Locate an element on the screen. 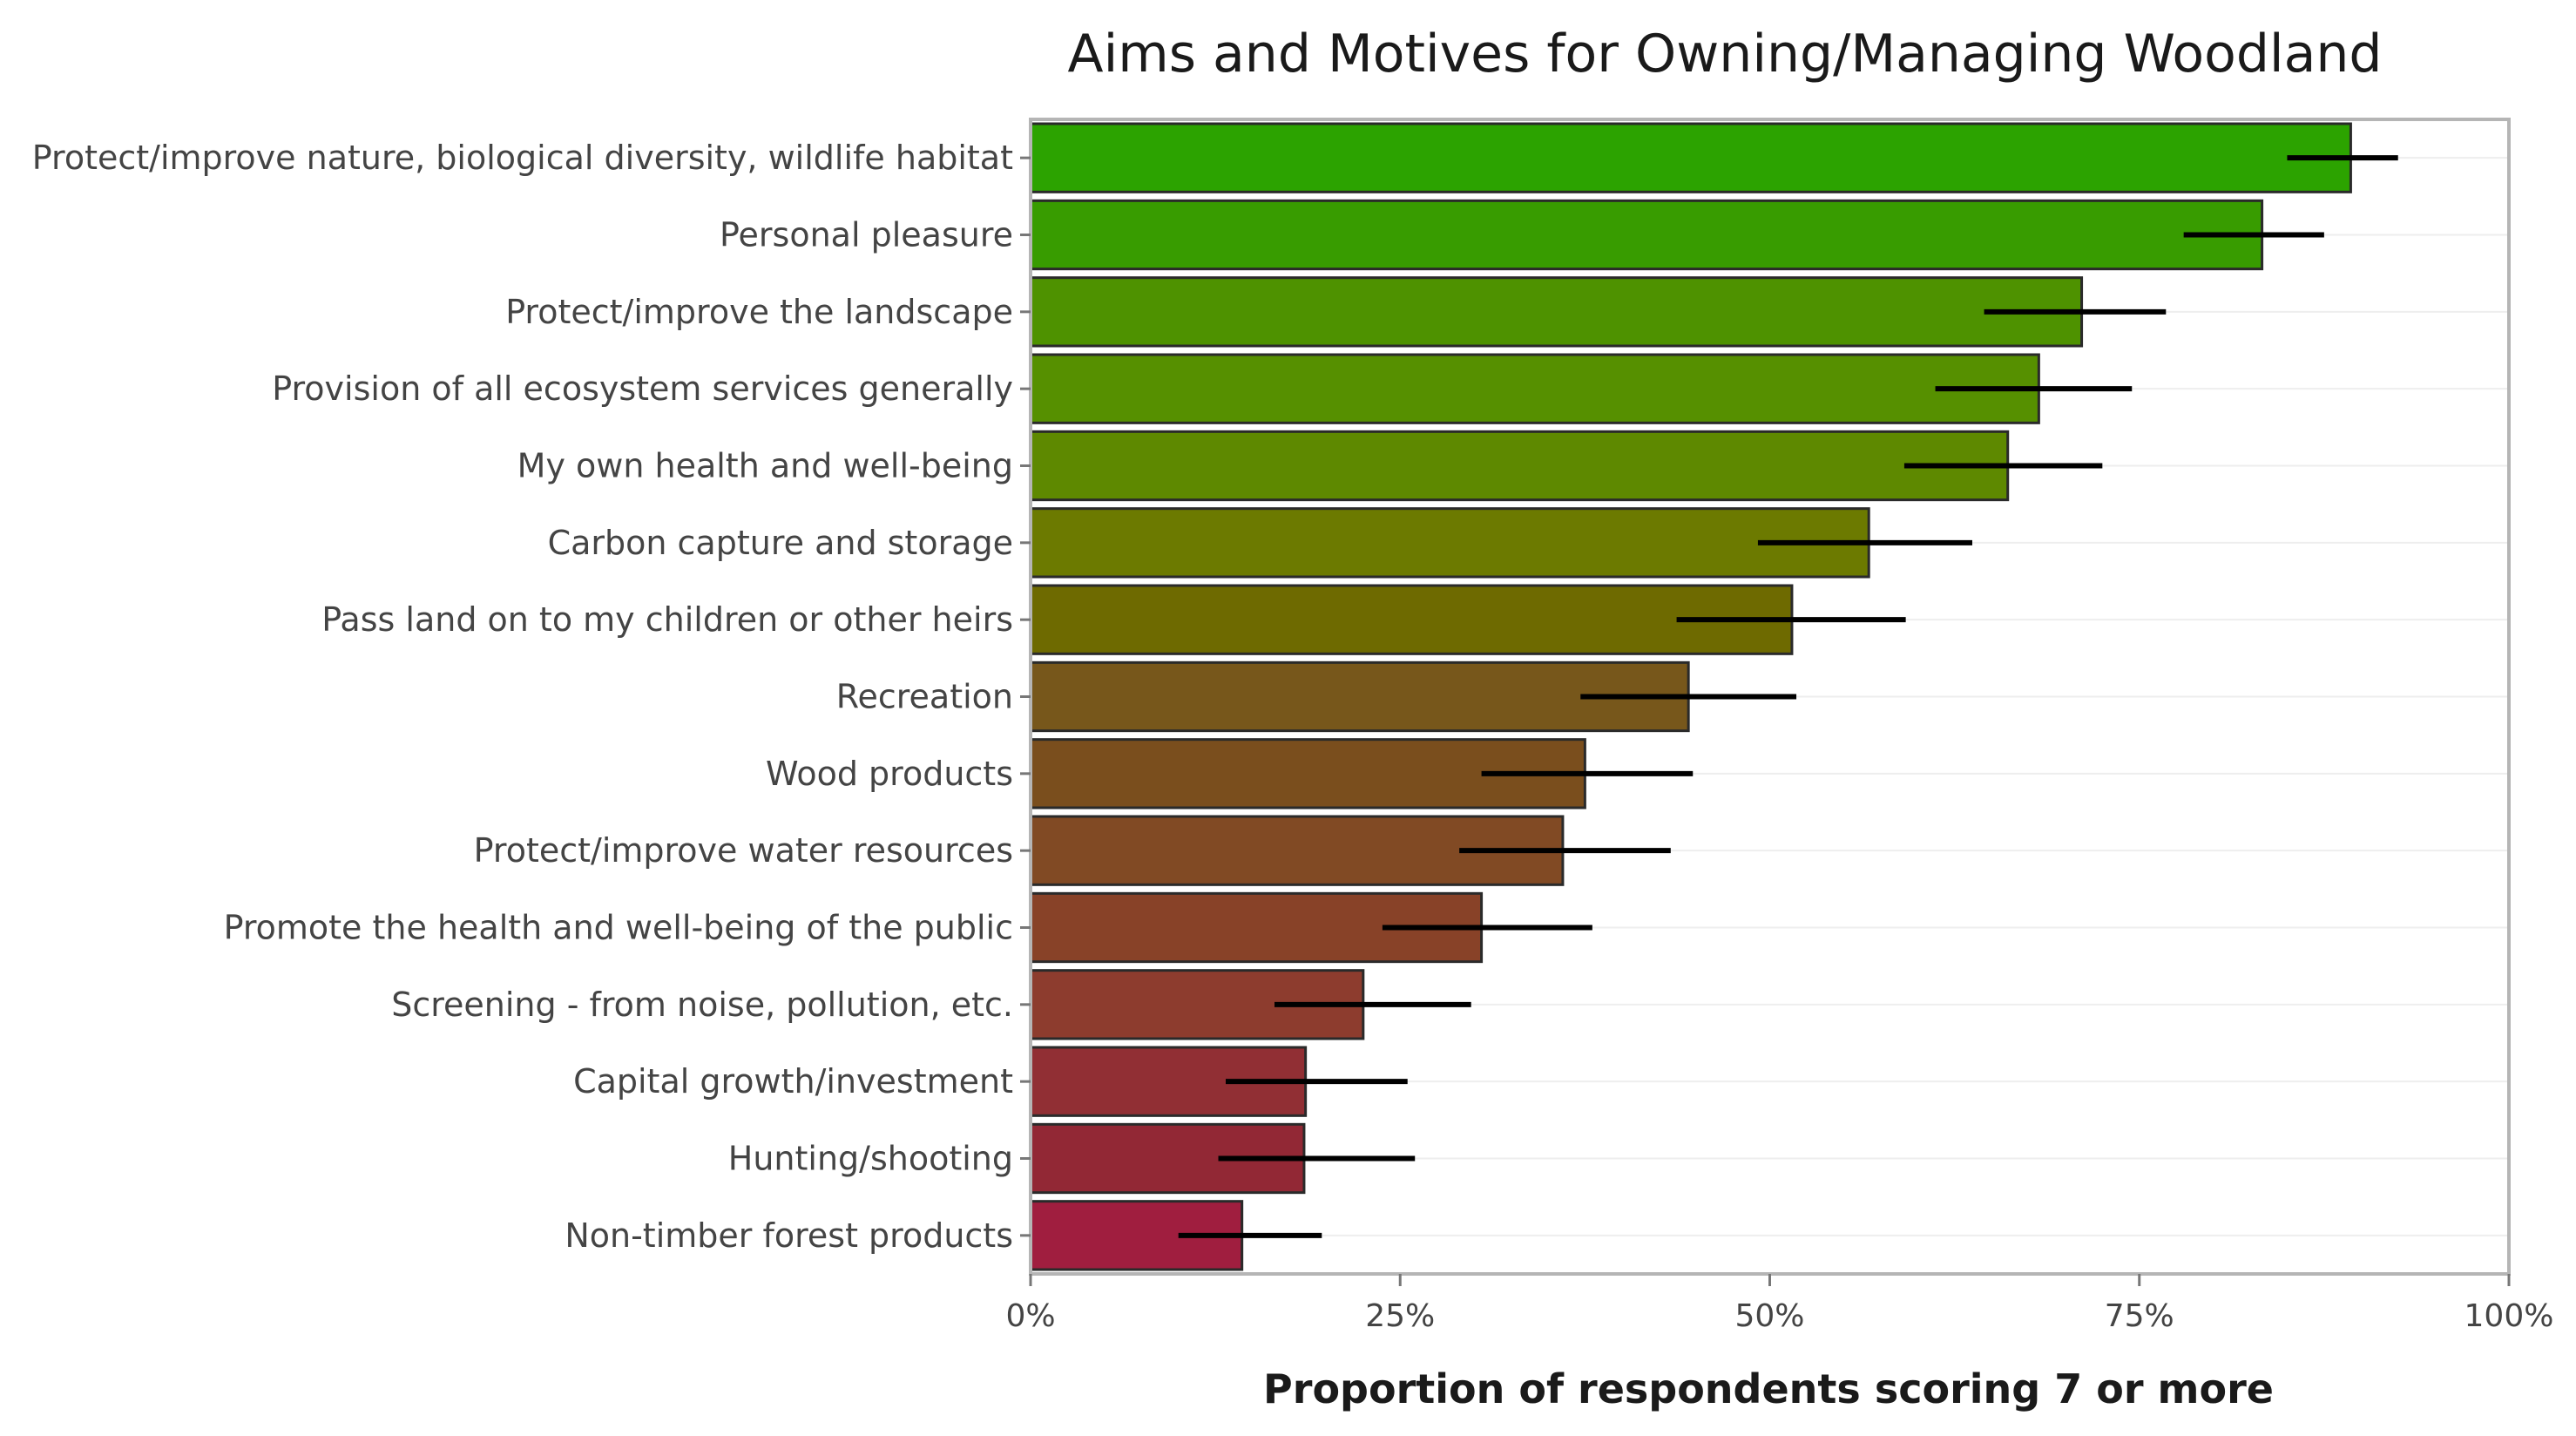 This screenshot has height=1436, width=2576. category-label-8: Wood products is located at coordinates (889, 774).